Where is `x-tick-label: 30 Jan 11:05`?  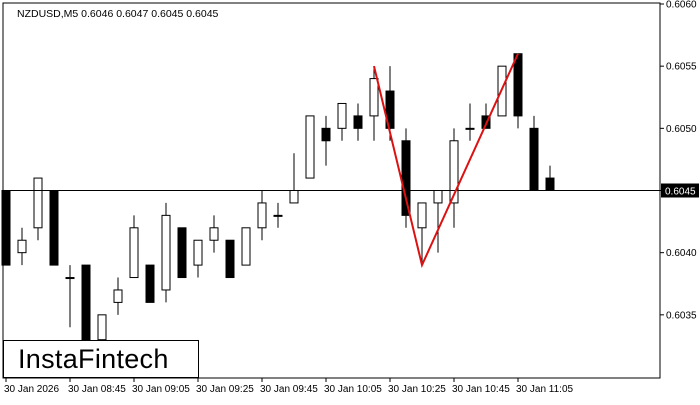
x-tick-label: 30 Jan 11:05 is located at coordinates (545, 389).